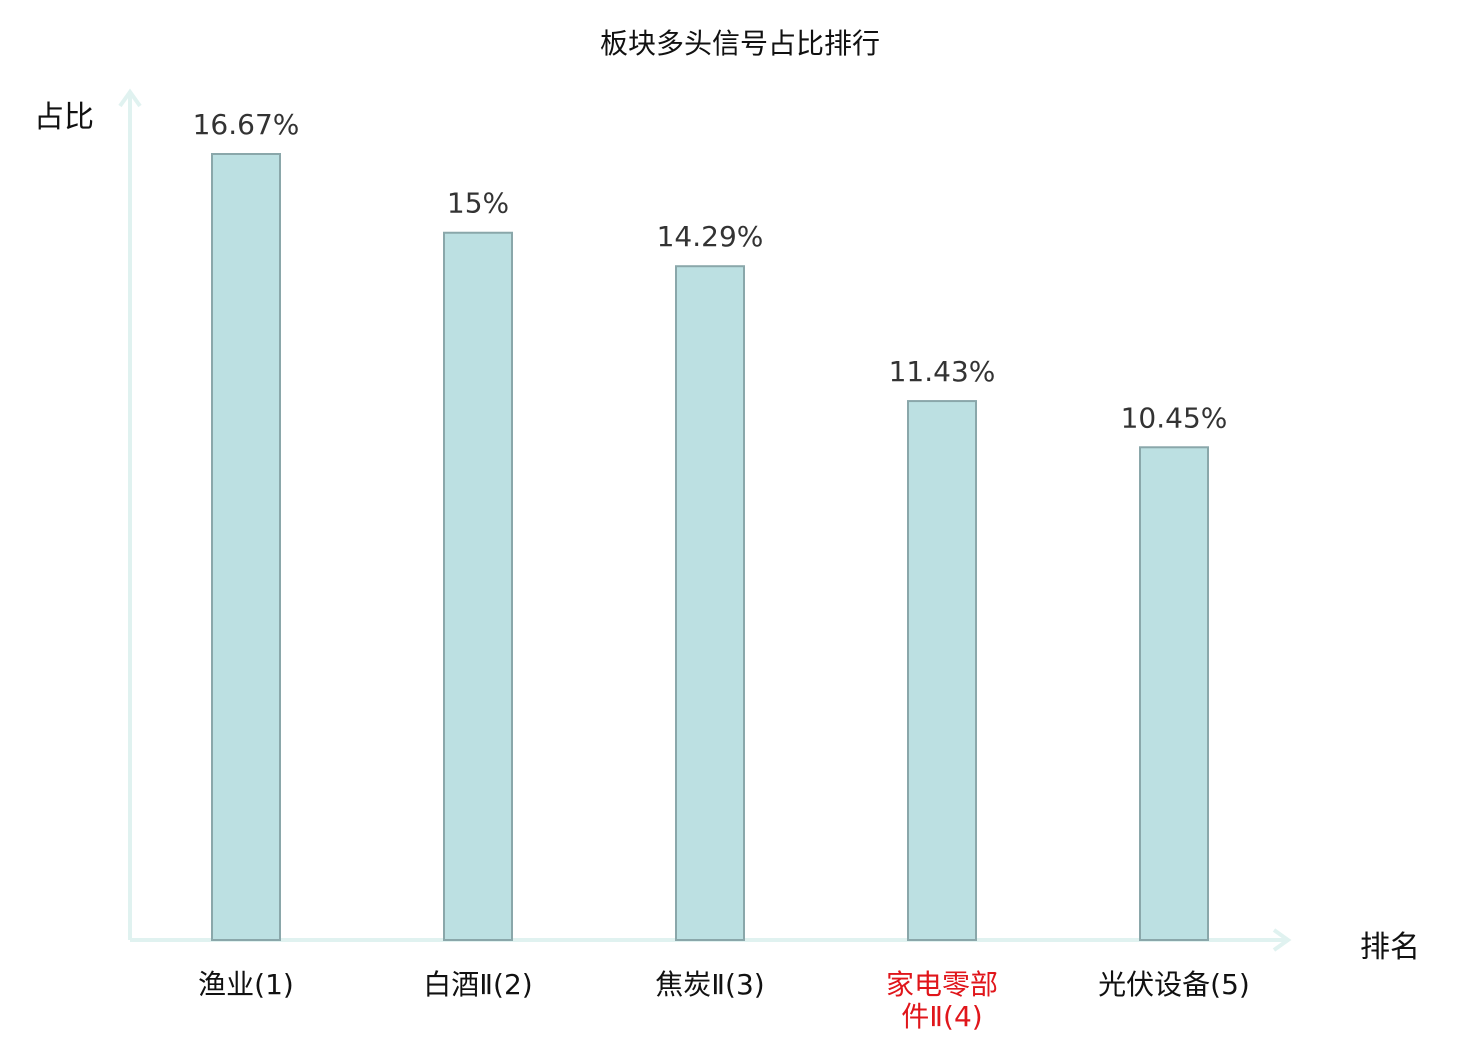 This screenshot has width=1480, height=1040. I want to click on category-label: 光伏设备(5), so click(1174, 984).